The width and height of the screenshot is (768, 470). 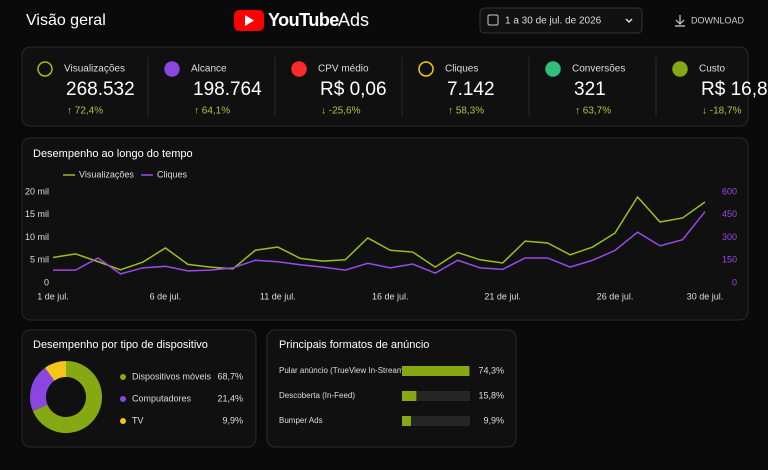 I want to click on kpi-value: R$ 16,89, so click(x=734, y=89).